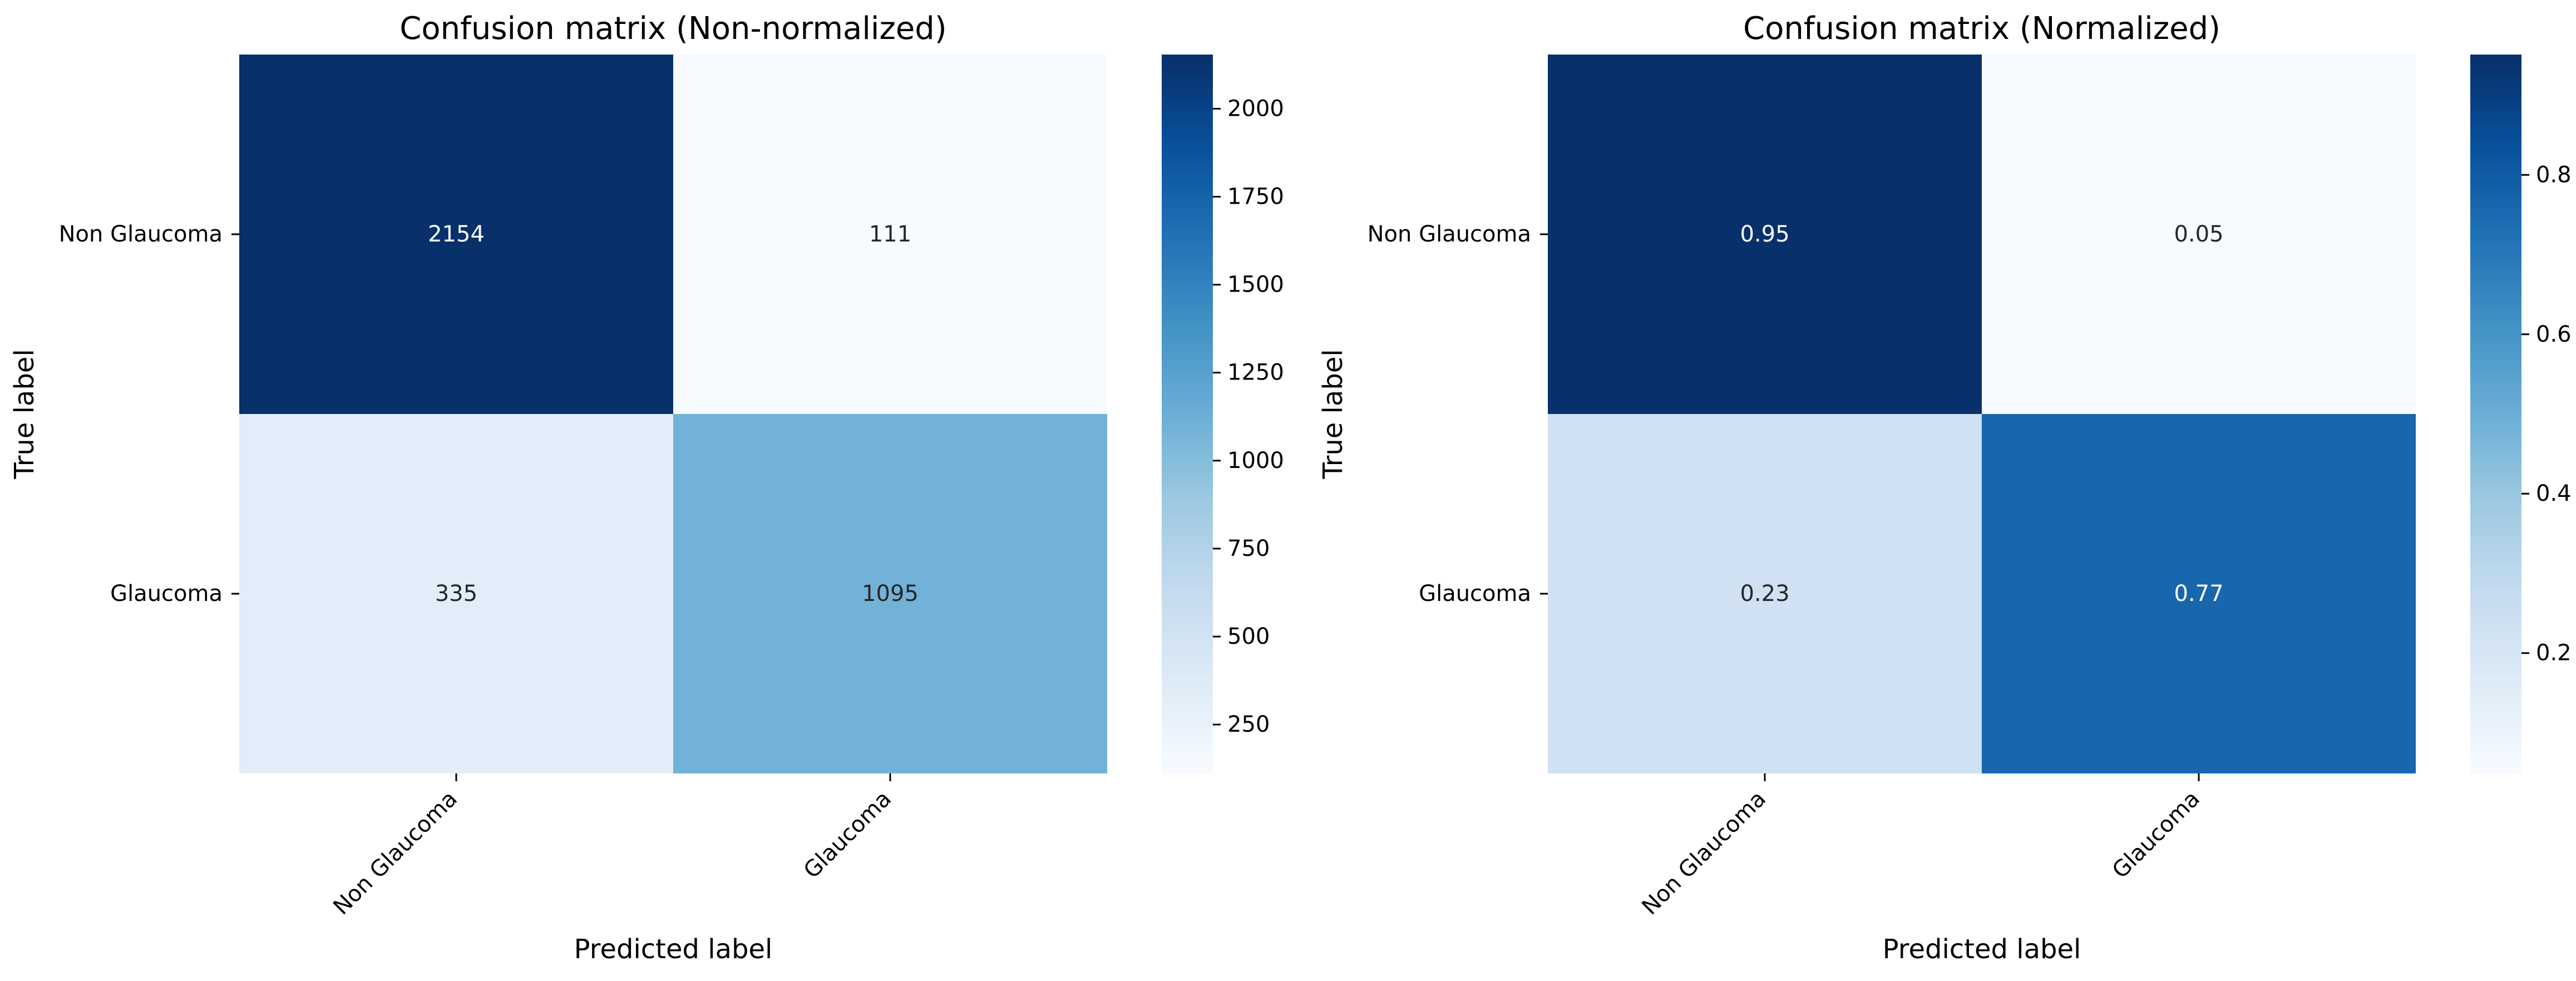 This screenshot has height=981, width=2576. What do you see at coordinates (1704, 853) in the screenshot?
I see `x-tick-label: Non Glaucoma` at bounding box center [1704, 853].